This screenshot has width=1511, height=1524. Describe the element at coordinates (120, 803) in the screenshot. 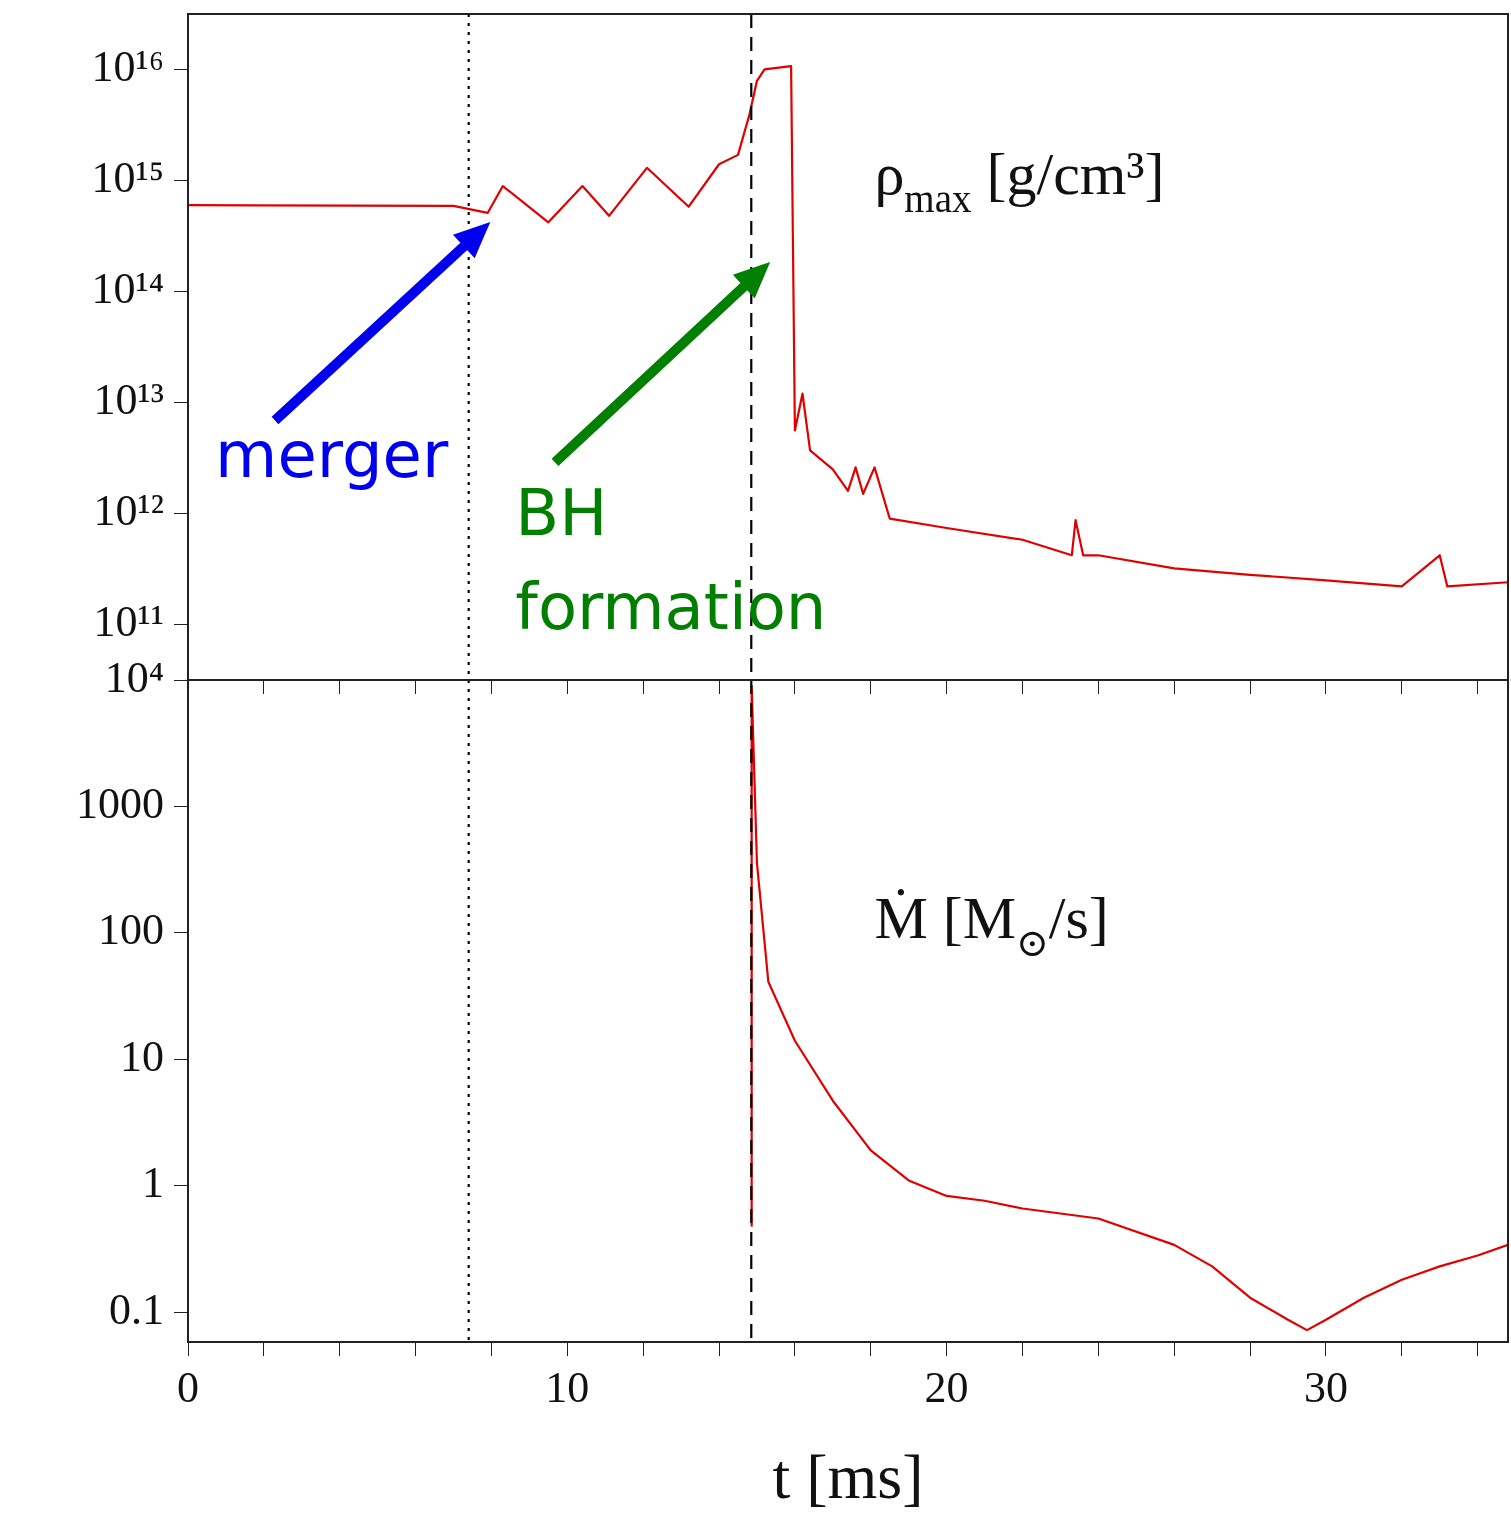

I see `y-tick-label: 1000` at that location.